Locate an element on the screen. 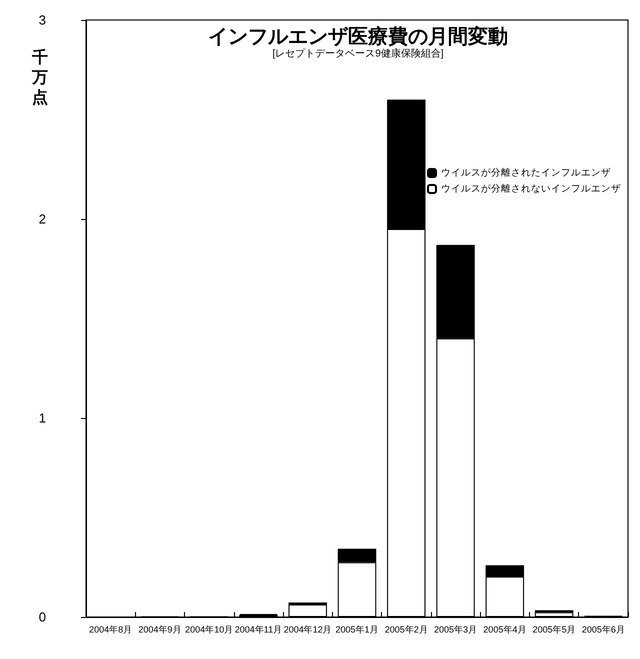 The image size is (640, 659). y-axis-title: 千万点 is located at coordinates (39, 77).